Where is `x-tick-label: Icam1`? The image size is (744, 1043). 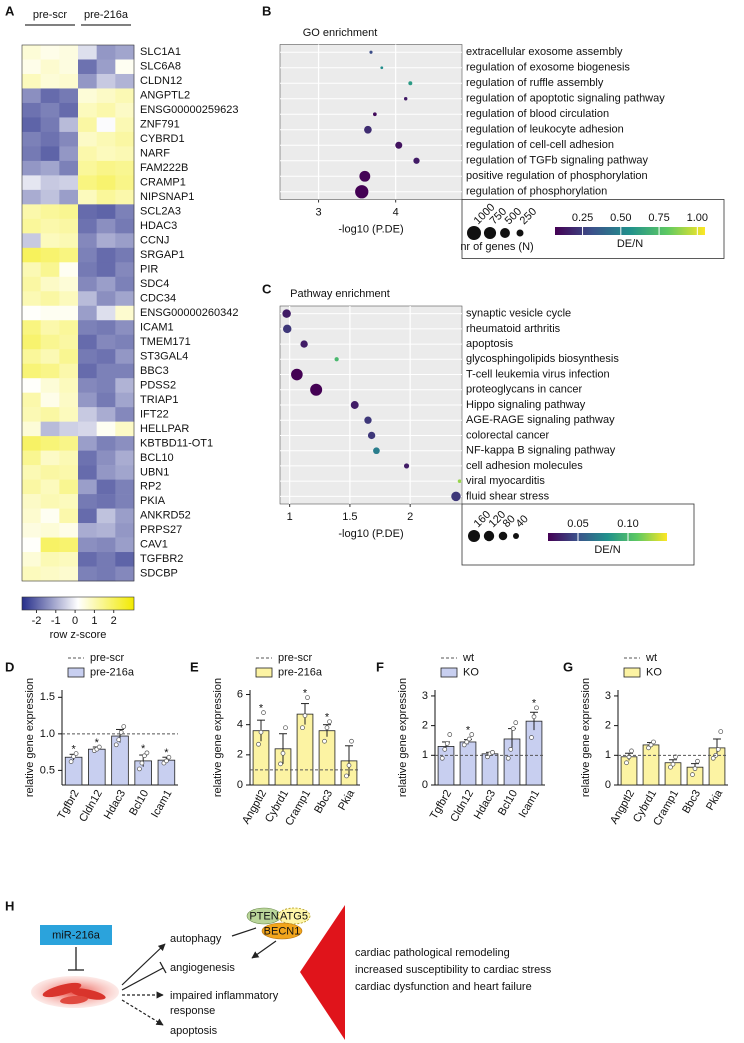 x-tick-label: Icam1 is located at coordinates (529, 804).